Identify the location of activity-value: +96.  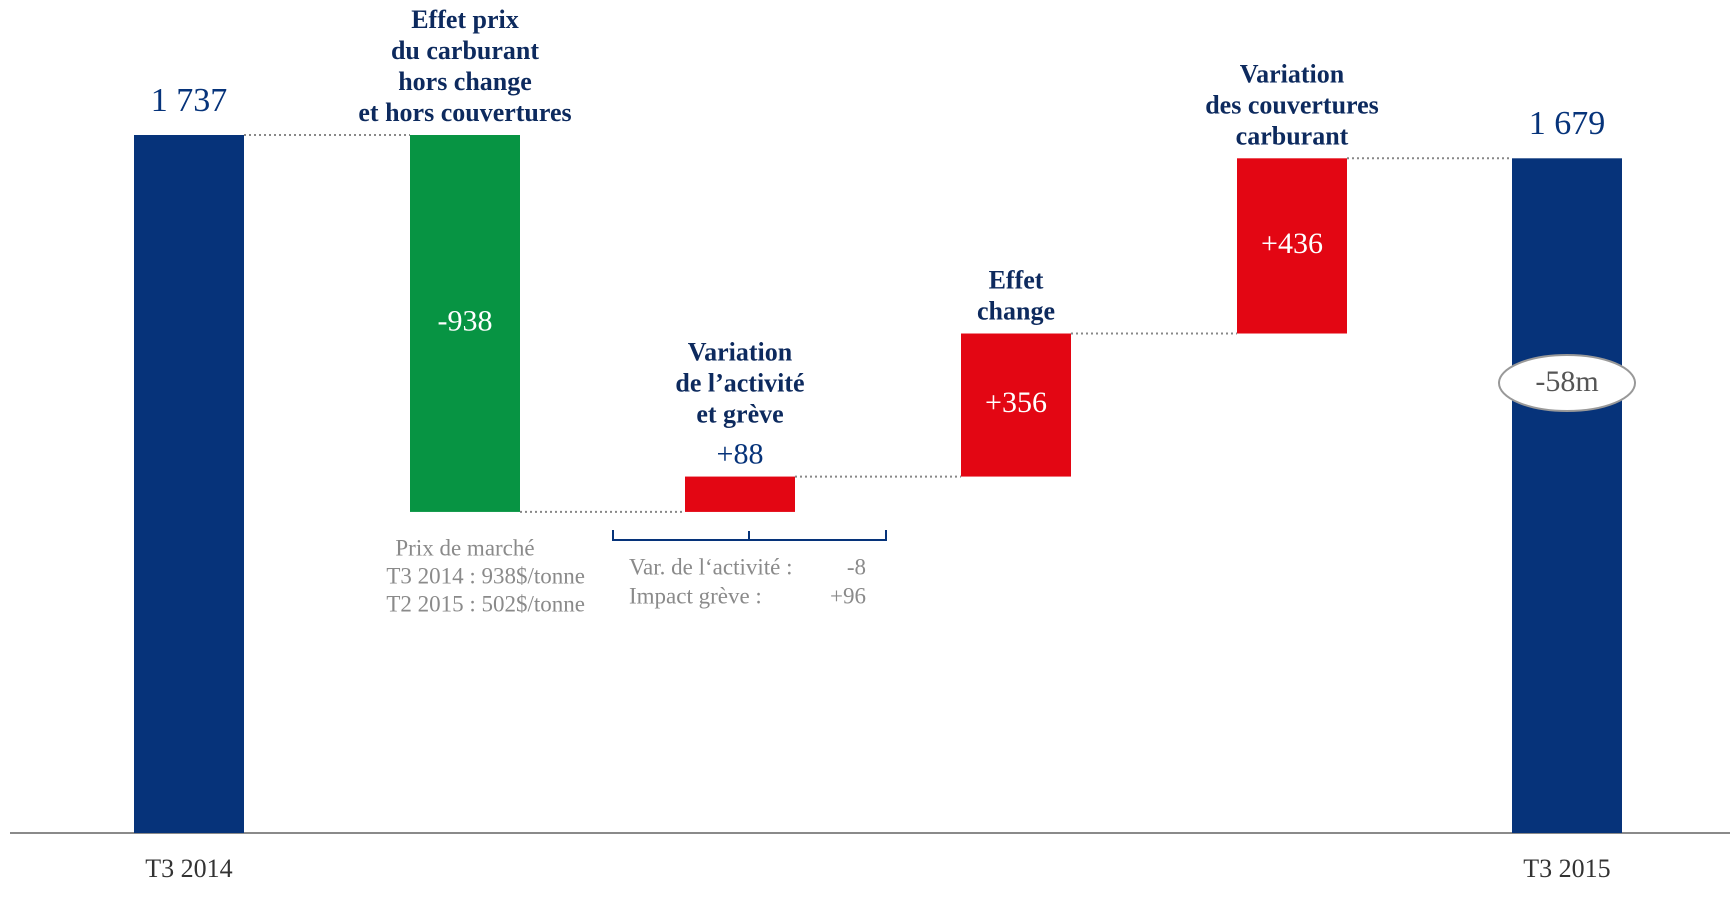
(848, 595).